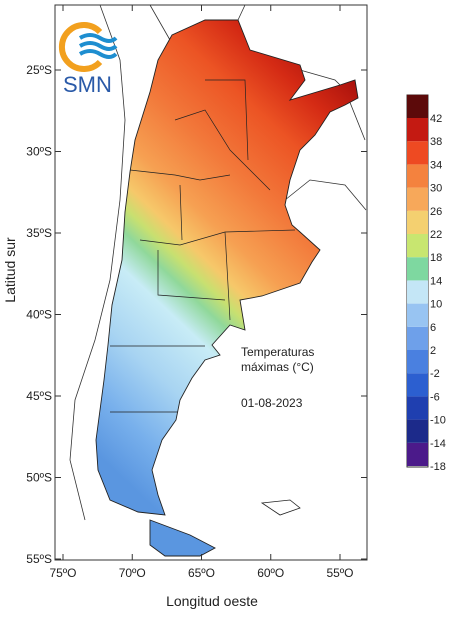  I want to click on colorbar-label: 26, so click(436, 212).